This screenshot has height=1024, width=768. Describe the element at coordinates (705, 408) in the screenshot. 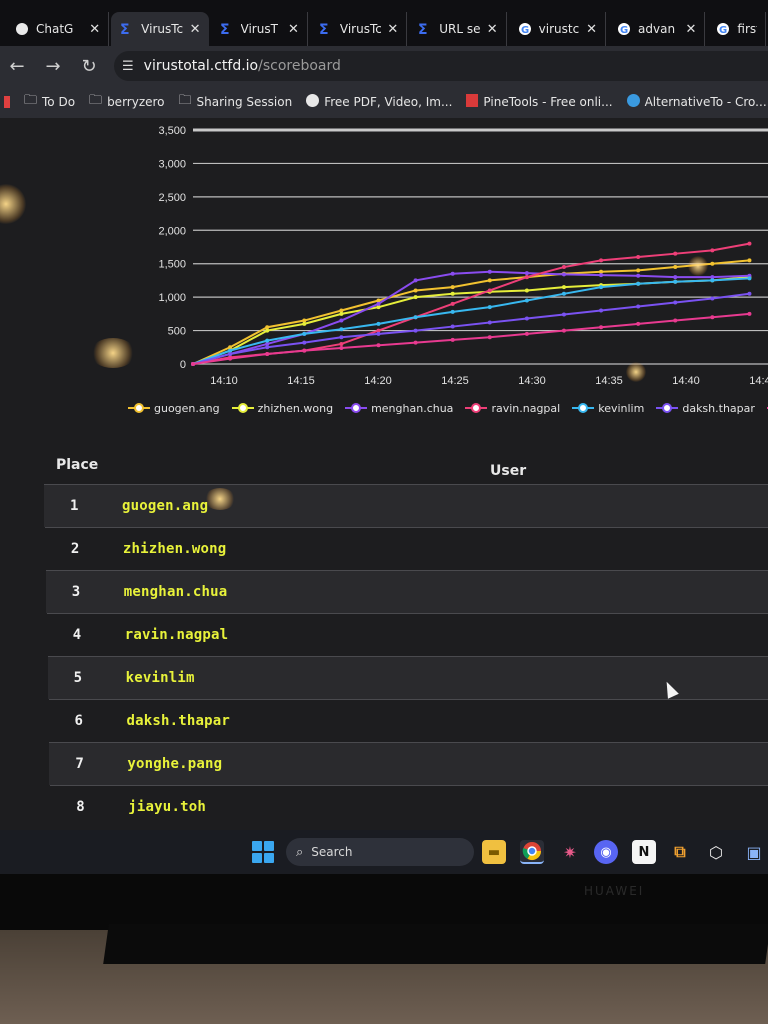

I see `legend-item: daksh.thapar` at that location.